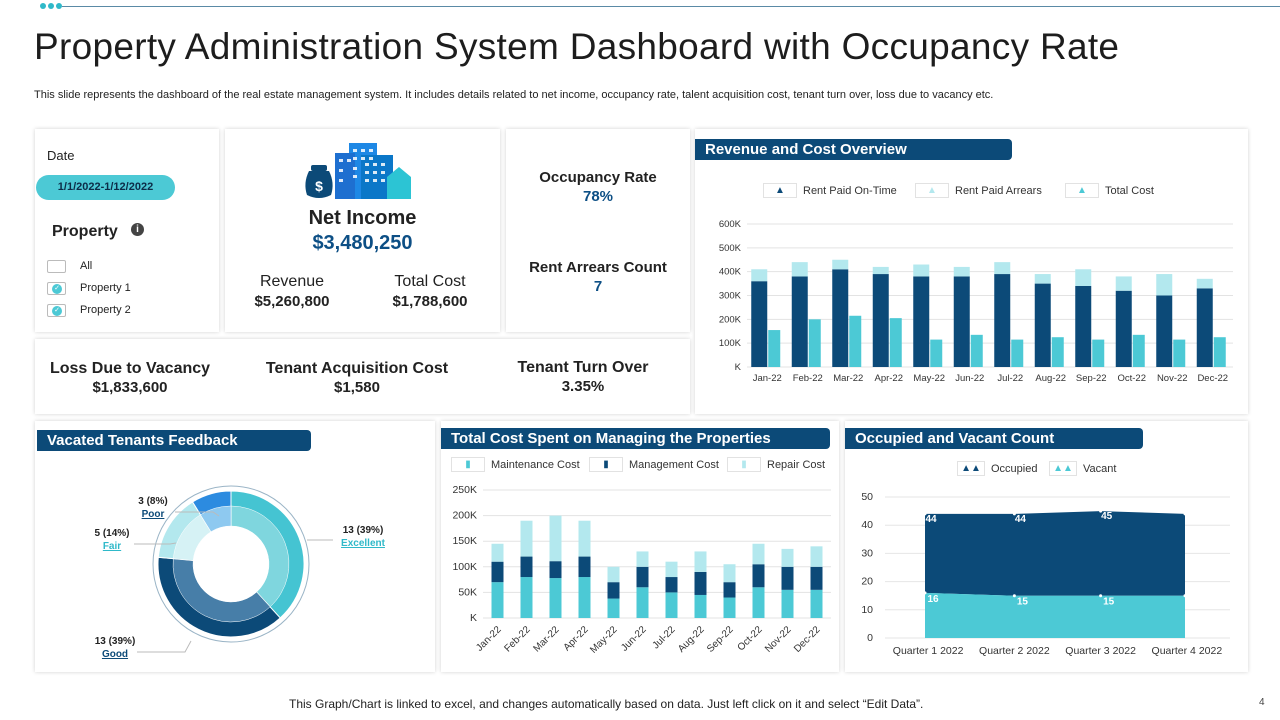  I want to click on legend-vacant: ▲▲ Vacant, so click(1082, 468).